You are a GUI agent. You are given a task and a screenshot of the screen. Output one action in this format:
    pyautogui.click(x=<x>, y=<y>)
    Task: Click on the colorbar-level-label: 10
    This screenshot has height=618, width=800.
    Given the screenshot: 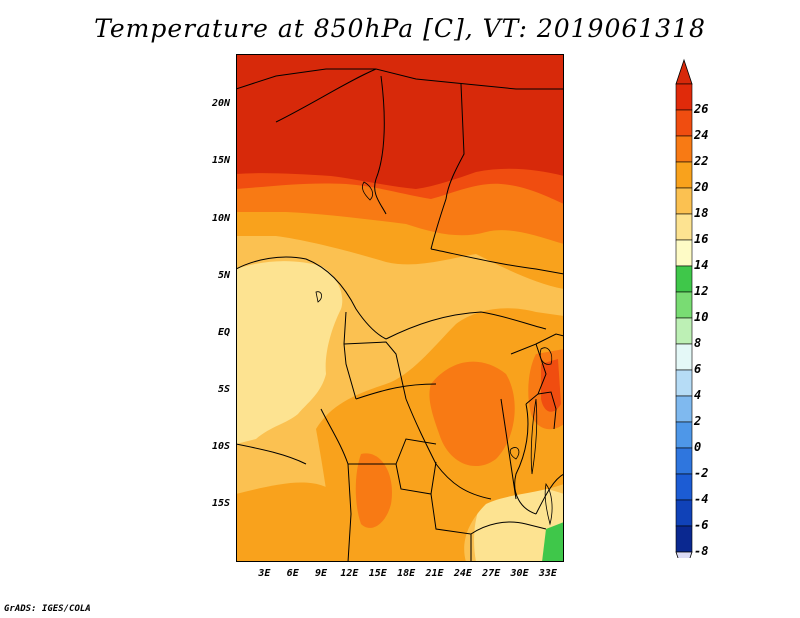 What is the action you would take?
    pyautogui.click(x=701, y=317)
    